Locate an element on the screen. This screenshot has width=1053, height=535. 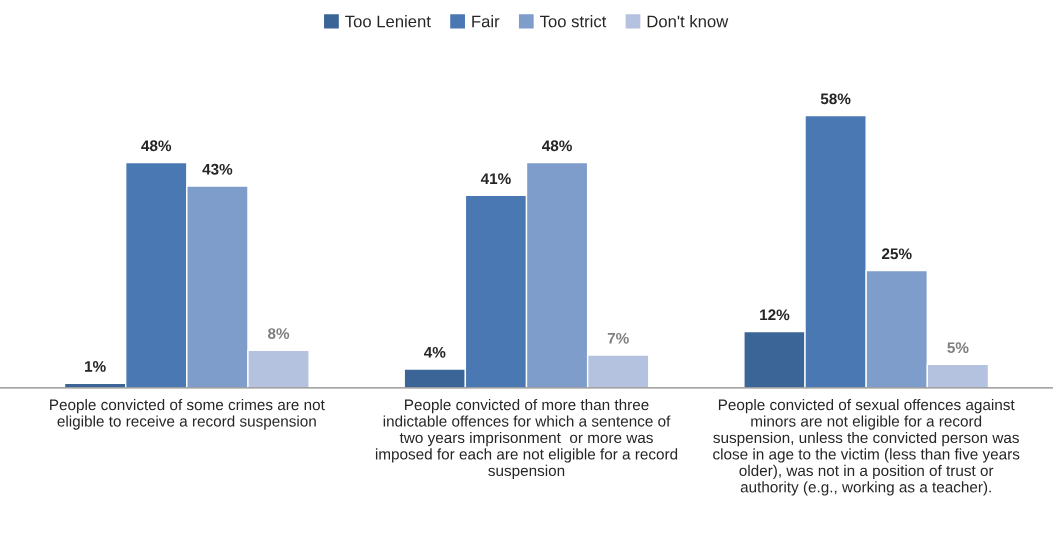
data-label: 4% is located at coordinates (434, 352).